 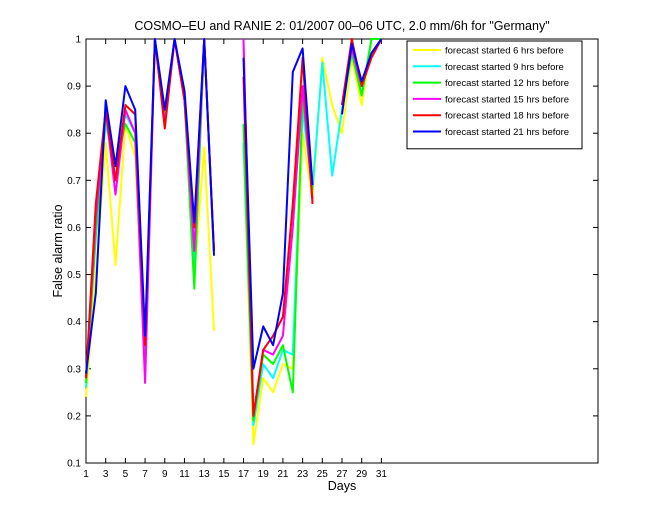 What do you see at coordinates (74, 322) in the screenshot?
I see `y-tick-label: 0.4` at bounding box center [74, 322].